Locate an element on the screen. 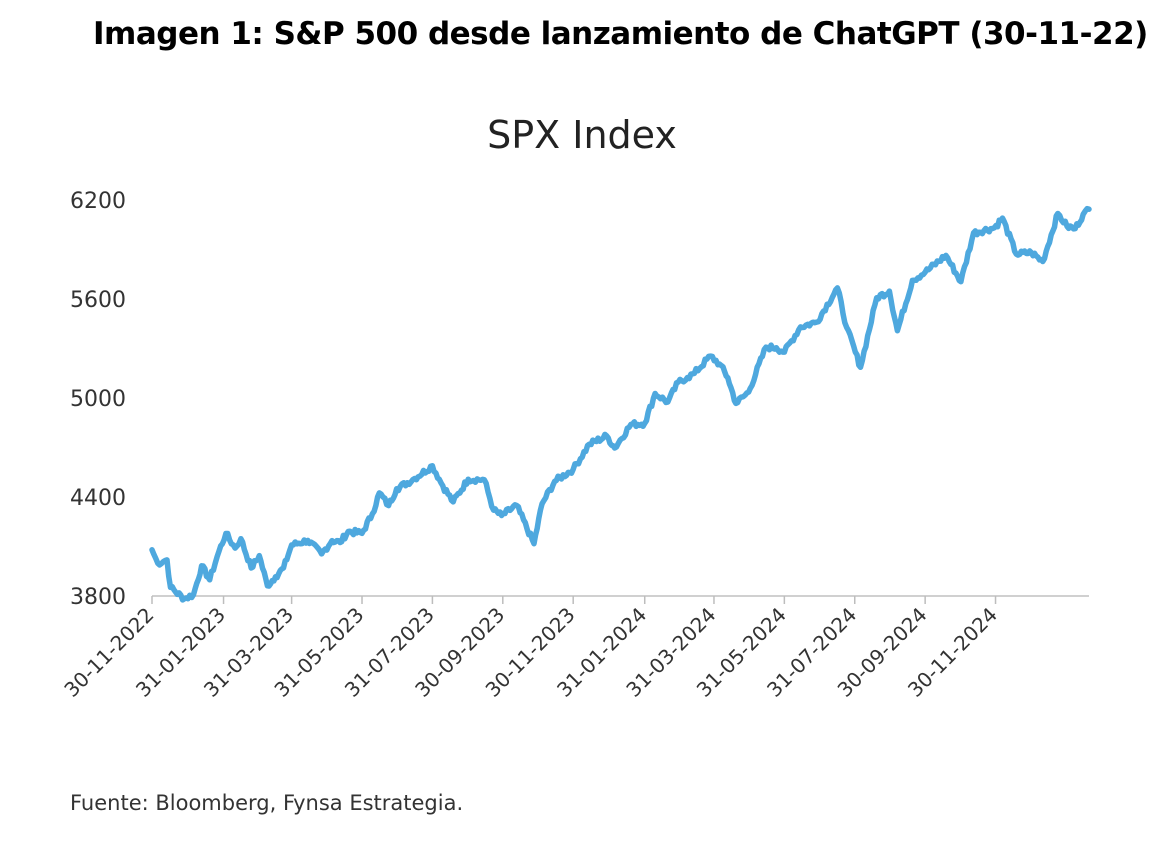 This screenshot has width=1152, height=856. y-axis: 3800 4400 5000 5600 6200 is located at coordinates (98, 399).